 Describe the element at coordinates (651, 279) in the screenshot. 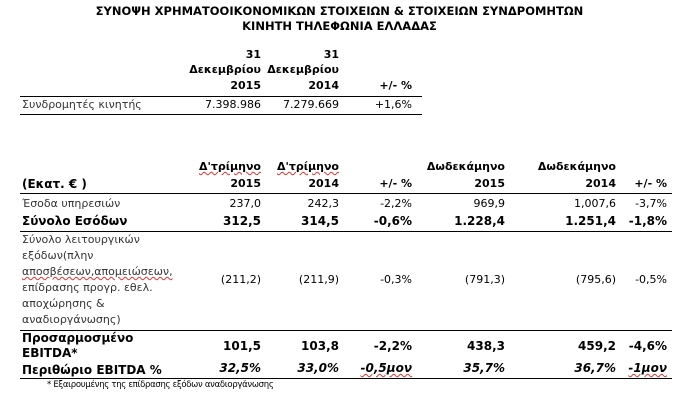

I see `cell: -0,5%` at that location.